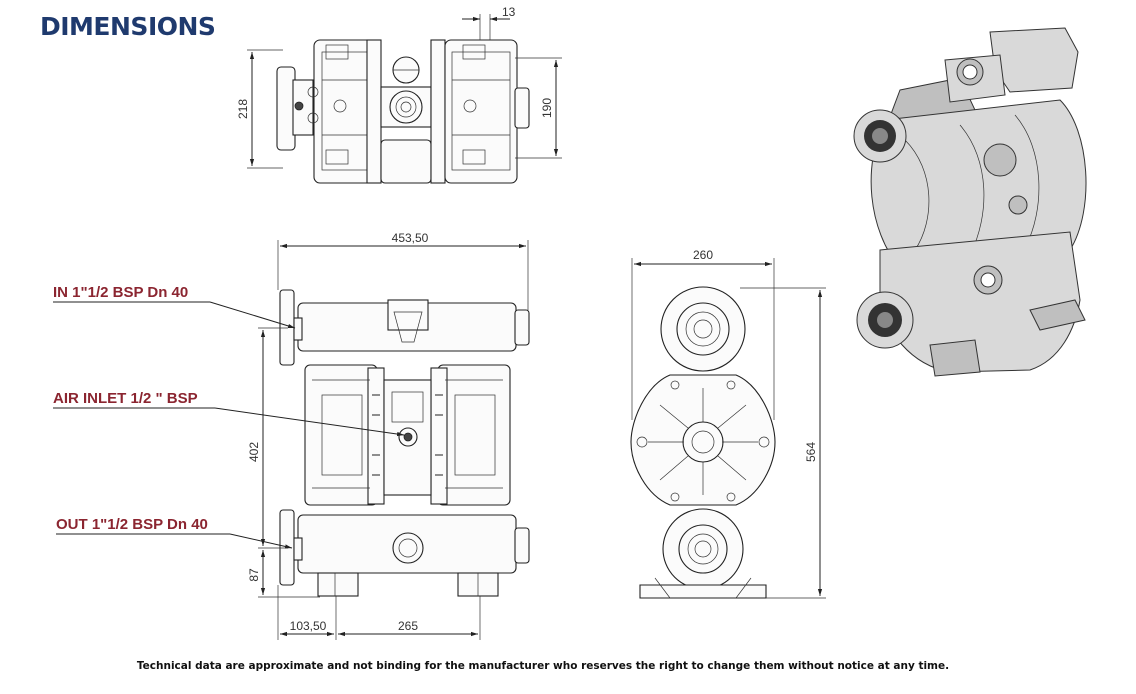 The width and height of the screenshot is (1136, 694). I want to click on side-view: 260 564, so click(728, 423).